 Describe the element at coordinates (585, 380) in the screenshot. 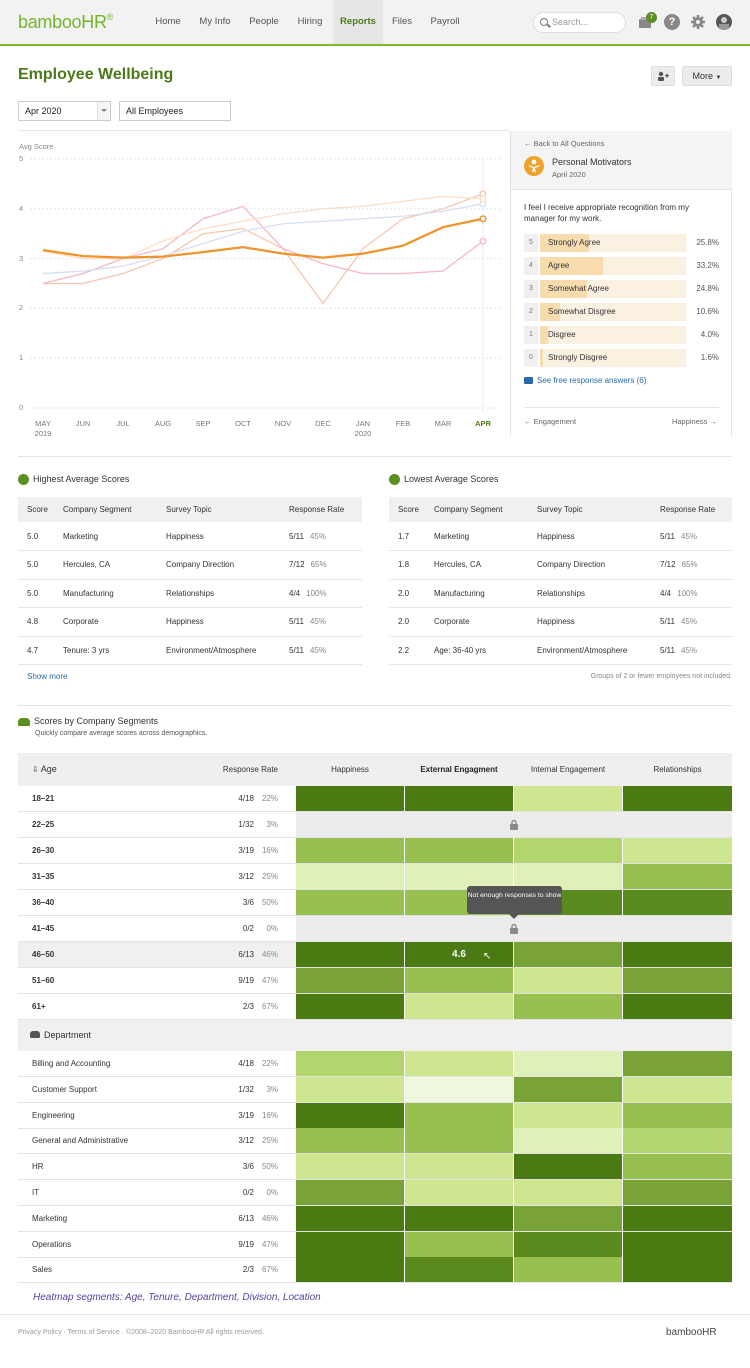

I see `free-response-link: See free response answers (6)` at that location.